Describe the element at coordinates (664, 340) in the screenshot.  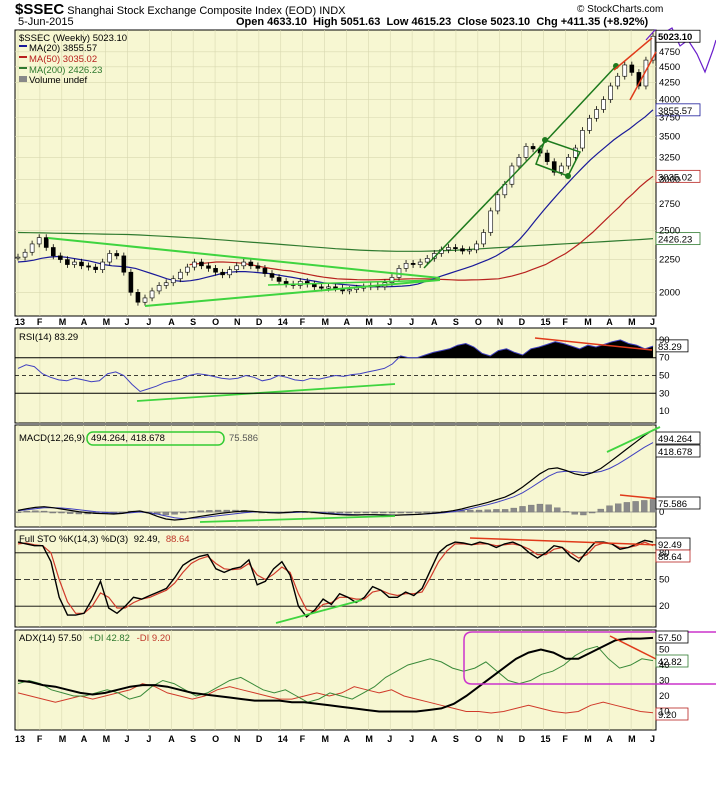
I see `rsi-tick: 90` at that location.